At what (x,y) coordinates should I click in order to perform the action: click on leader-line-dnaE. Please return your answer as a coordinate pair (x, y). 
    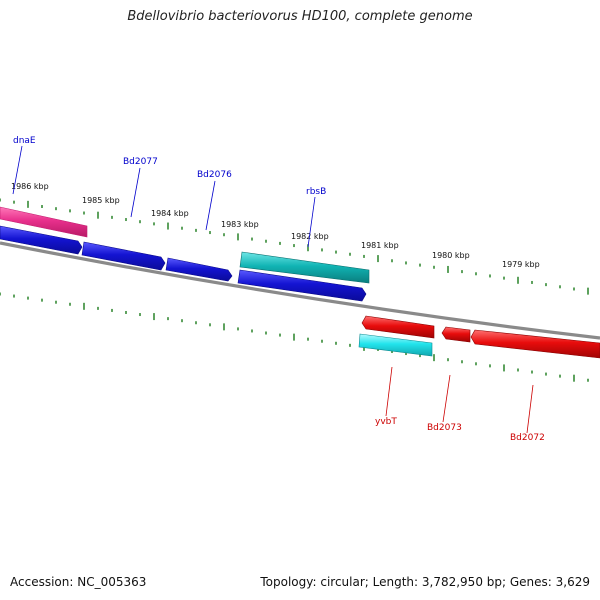
    Looking at the image, I should click on (17, 170).